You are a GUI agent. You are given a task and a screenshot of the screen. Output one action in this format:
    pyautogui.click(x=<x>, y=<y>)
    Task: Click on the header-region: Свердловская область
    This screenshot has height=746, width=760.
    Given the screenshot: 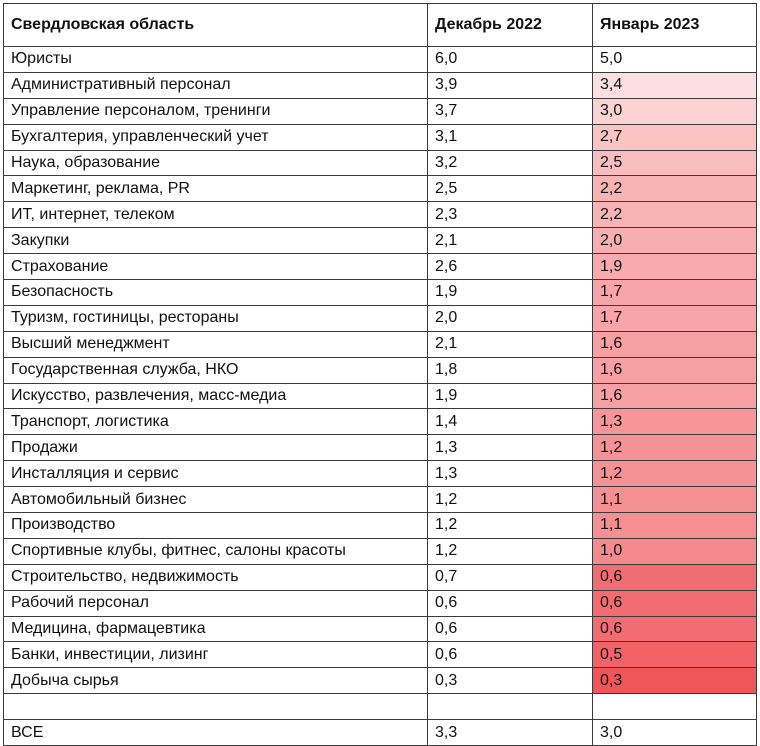 What is the action you would take?
    pyautogui.click(x=215, y=25)
    